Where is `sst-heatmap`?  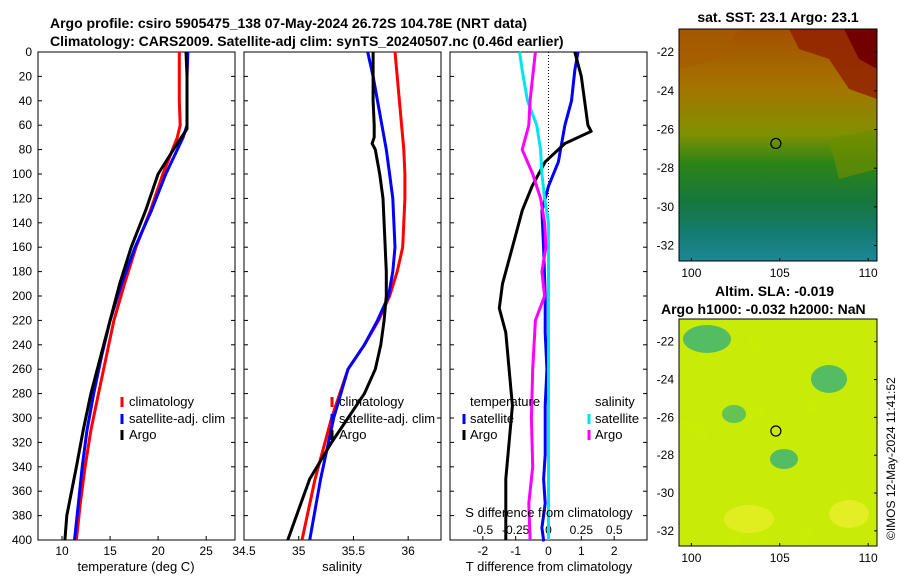 sst-heatmap is located at coordinates (778, 145).